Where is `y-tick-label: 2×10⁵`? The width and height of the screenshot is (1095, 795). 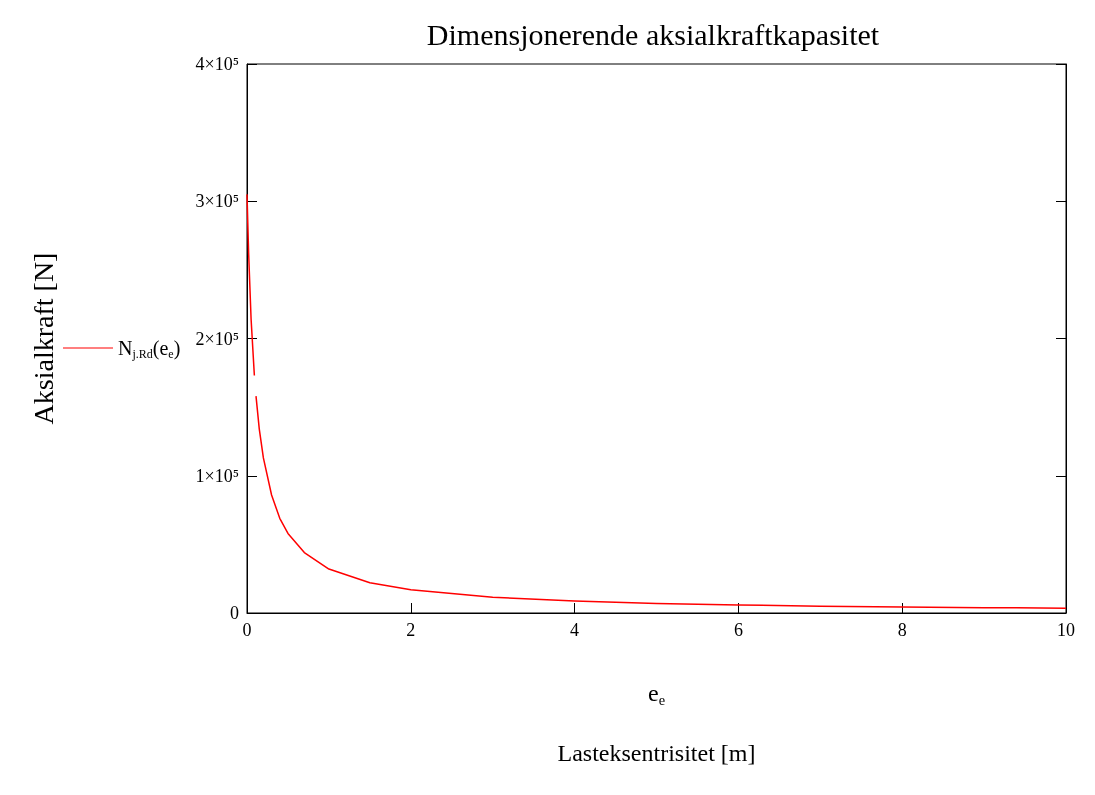
y-tick-label: 2×10⁵ is located at coordinates (217, 338).